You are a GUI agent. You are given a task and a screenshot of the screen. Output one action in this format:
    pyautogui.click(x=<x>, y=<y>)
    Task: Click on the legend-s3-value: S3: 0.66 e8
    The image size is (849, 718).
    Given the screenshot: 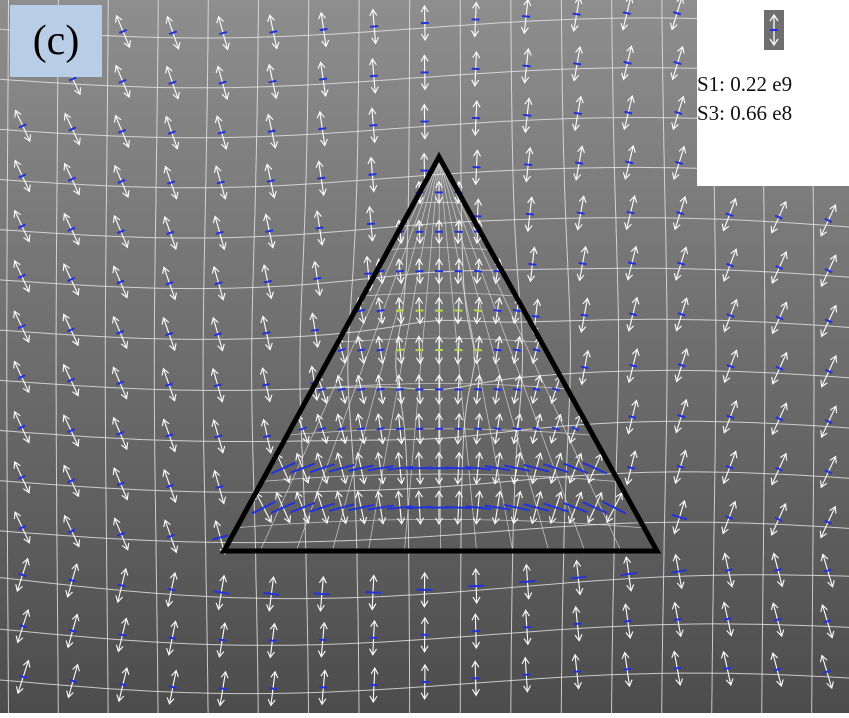 What is the action you would take?
    pyautogui.click(x=744, y=113)
    